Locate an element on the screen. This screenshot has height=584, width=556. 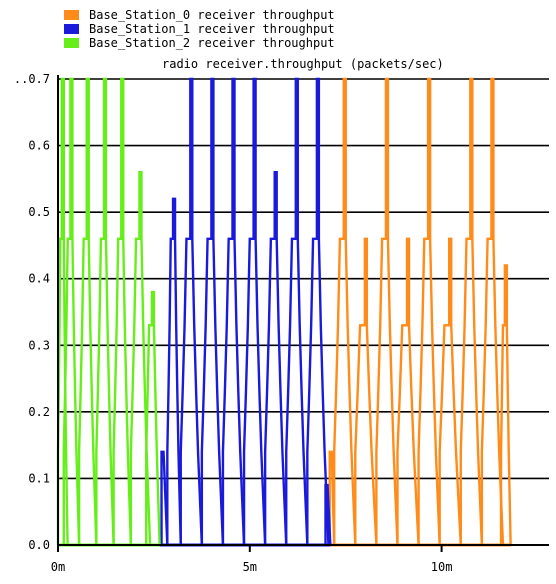
x-tick-label: 0m is located at coordinates (58, 567).